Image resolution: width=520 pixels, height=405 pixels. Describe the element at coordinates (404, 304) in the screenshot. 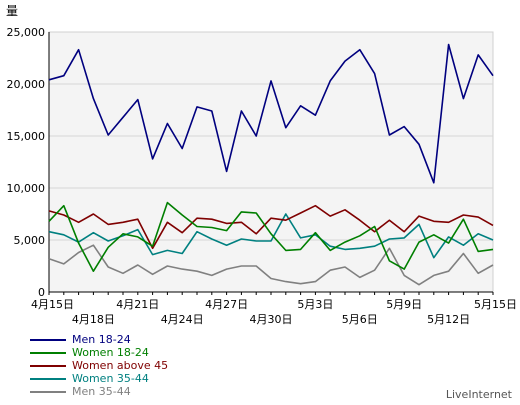

I see `x-tick-label: 5月9日` at that location.